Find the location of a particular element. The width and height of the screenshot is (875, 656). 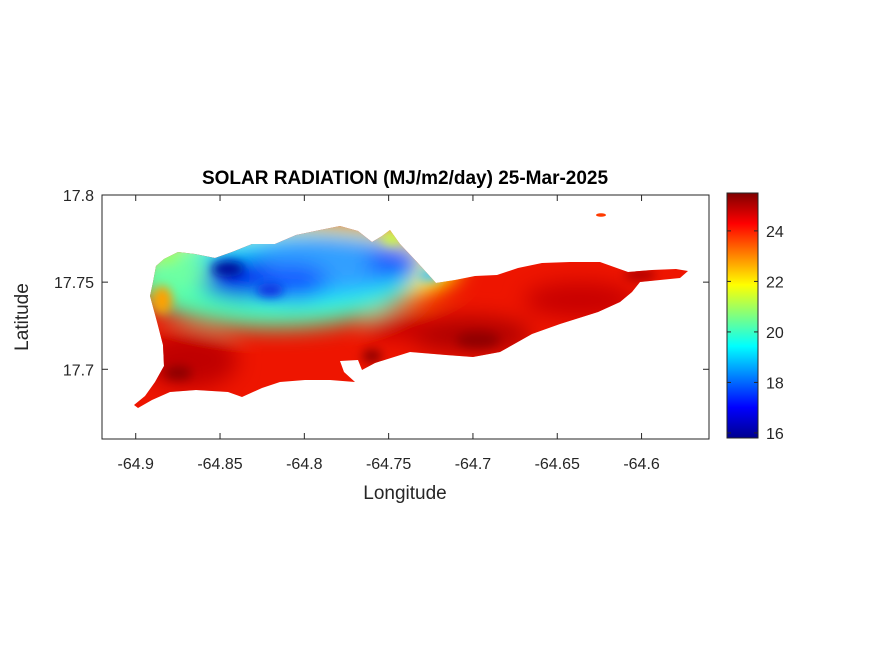

y-tick-label: 17.7 is located at coordinates (78, 370).